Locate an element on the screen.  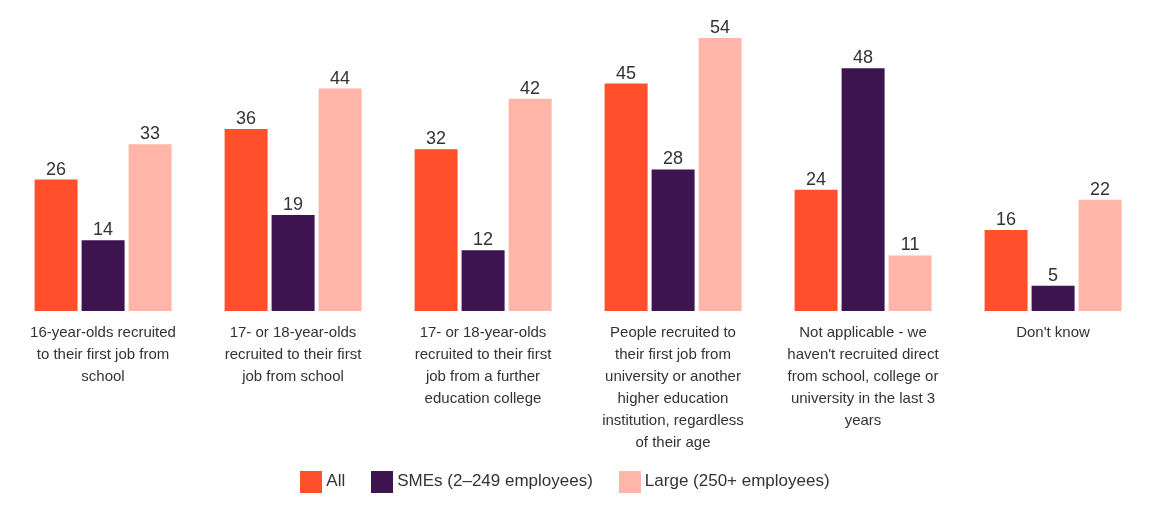
data-label: 12 is located at coordinates (483, 239).